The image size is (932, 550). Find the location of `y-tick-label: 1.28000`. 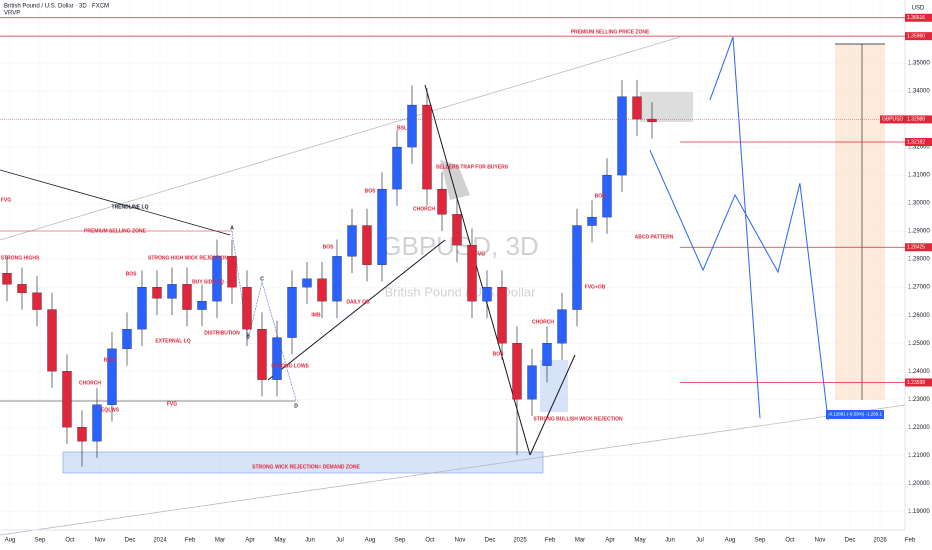

y-tick-label: 1.28000 is located at coordinates (919, 260).